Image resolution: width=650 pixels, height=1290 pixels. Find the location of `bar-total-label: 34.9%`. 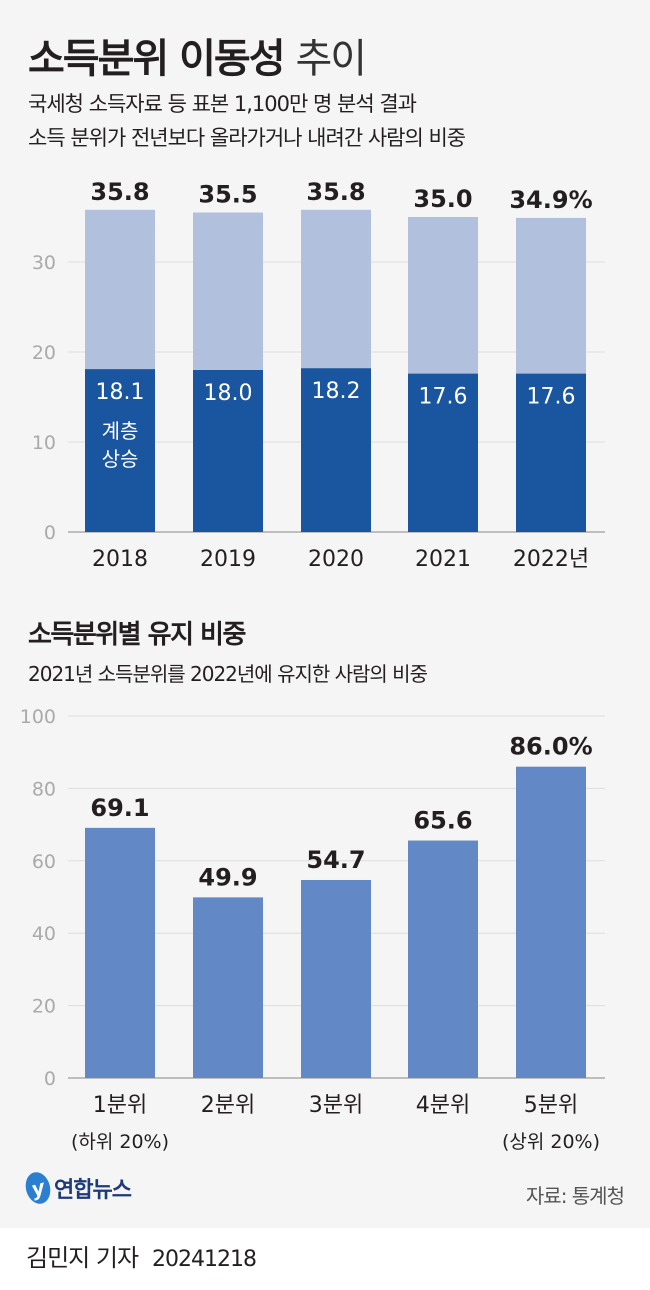

bar-total-label: 34.9% is located at coordinates (550, 200).